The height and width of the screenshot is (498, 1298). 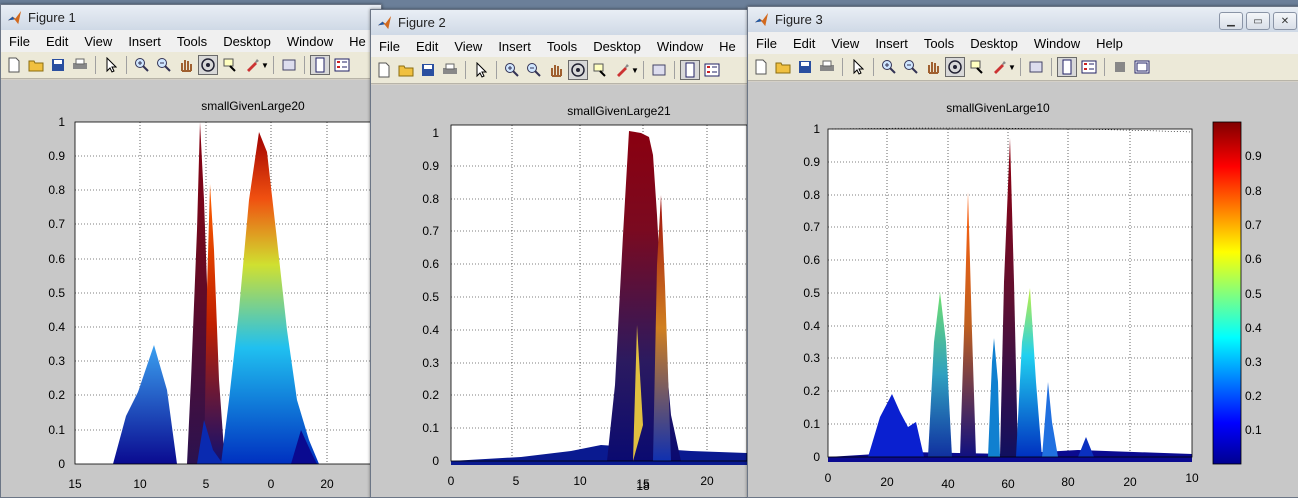 I want to click on colorbar-tick: 0.8, so click(x=1253, y=191).